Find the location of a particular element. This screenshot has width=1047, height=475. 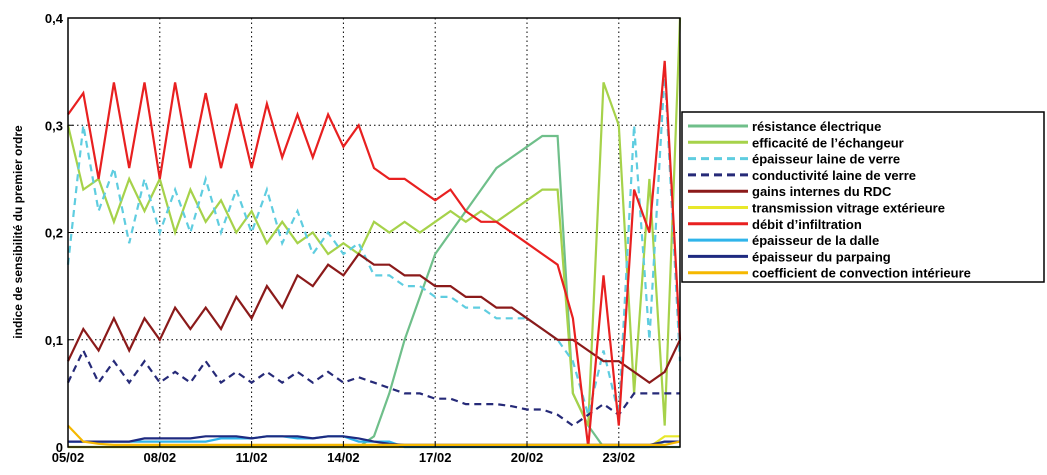

x-tick-label: 23/02 is located at coordinates (619, 457).